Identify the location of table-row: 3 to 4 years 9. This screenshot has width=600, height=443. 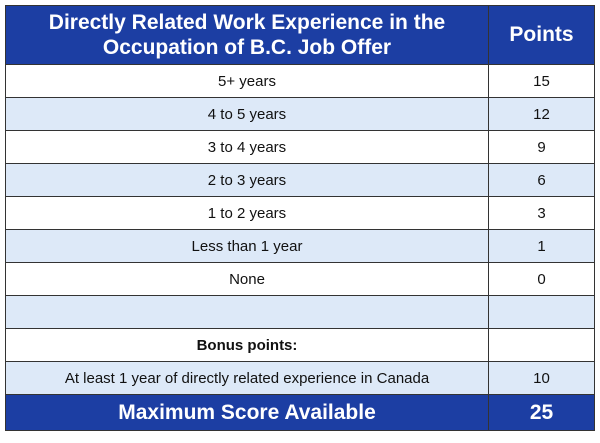
(300, 147).